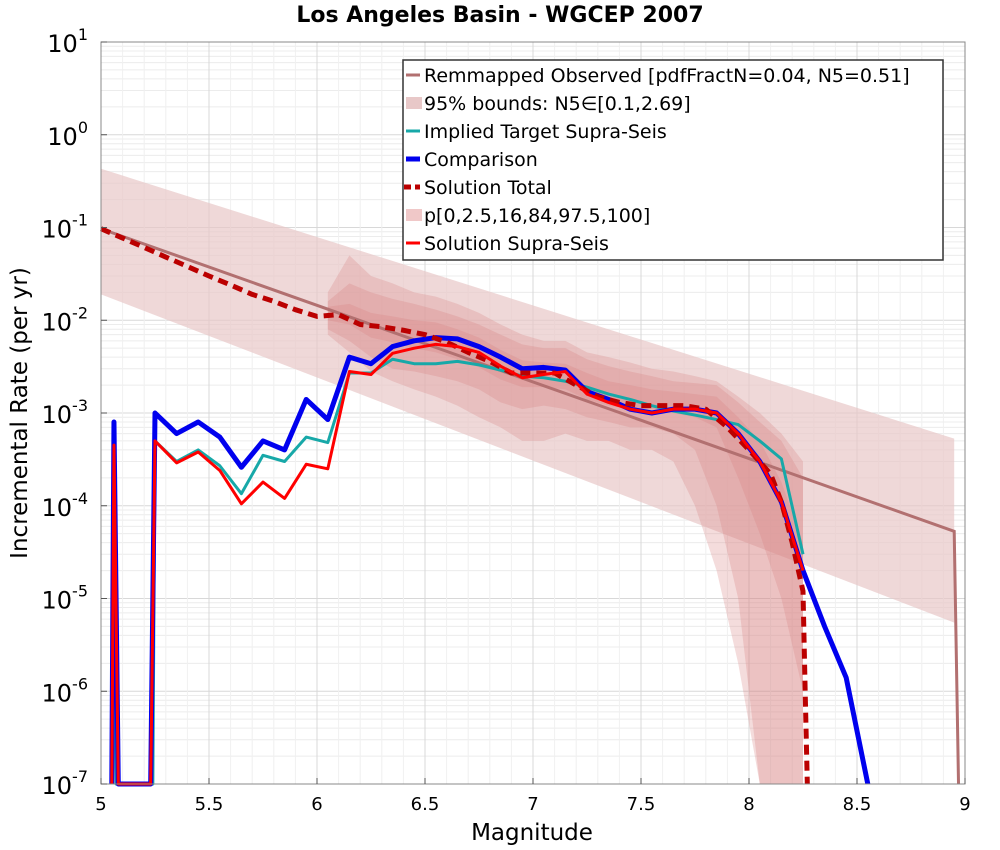 The image size is (1000, 850). I want to click on legend-item: Solution Total, so click(478, 188).